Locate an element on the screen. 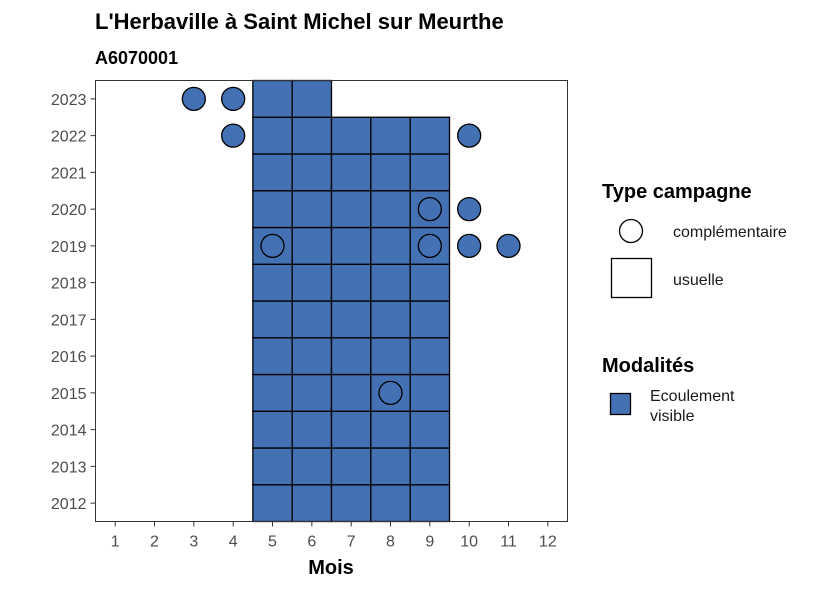 This screenshot has height=595, width=826. x-tick-label: 8 is located at coordinates (390, 542).